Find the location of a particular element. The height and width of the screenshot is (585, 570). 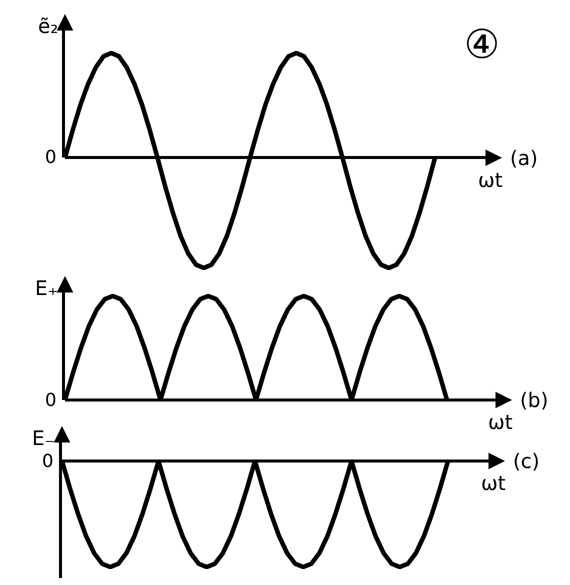

text: (c) is located at coordinates (526, 461).